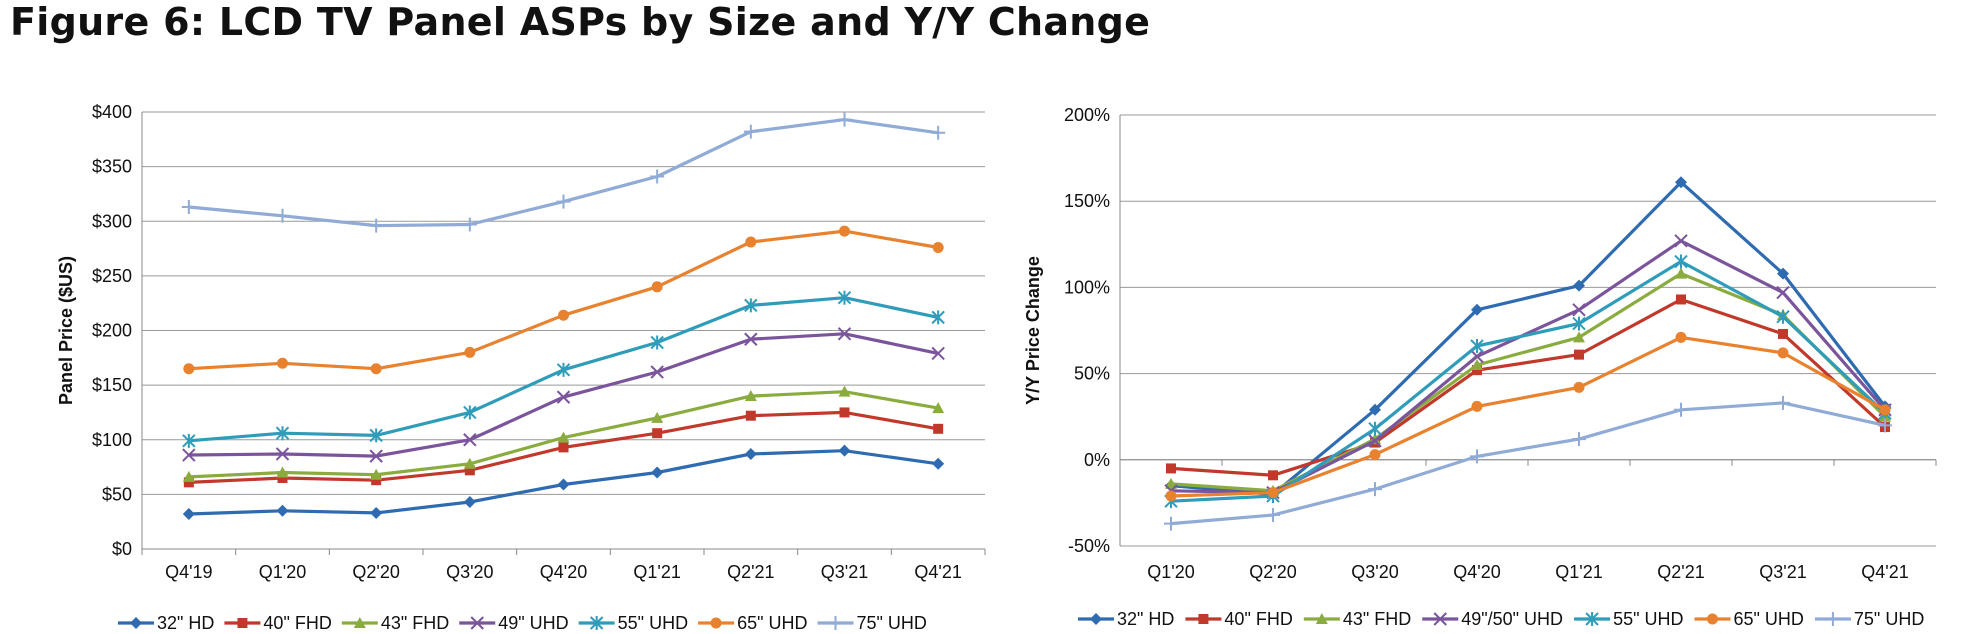 Image resolution: width=1976 pixels, height=634 pixels. What do you see at coordinates (1578, 572) in the screenshot?
I see `yy-x-tick-label: Q1'21` at bounding box center [1578, 572].